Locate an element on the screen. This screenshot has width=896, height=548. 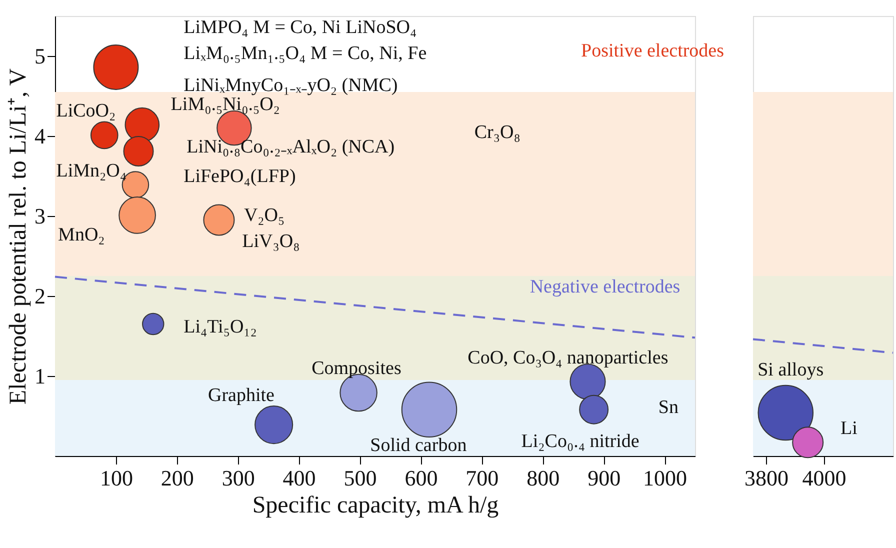
annotation: Li₂Co₀.₄ nitride is located at coordinates (580, 441).